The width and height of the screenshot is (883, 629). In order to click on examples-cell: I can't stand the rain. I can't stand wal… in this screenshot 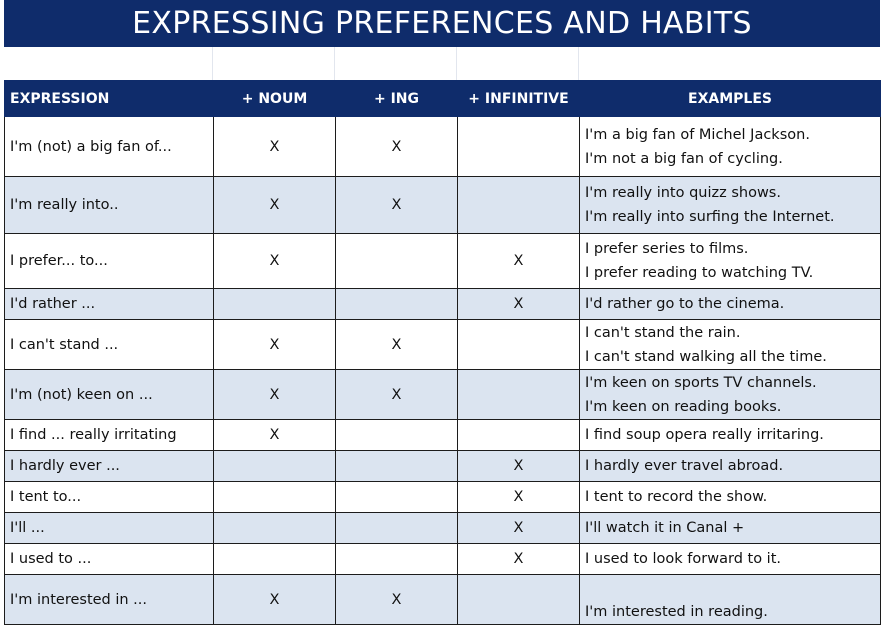, I will do `click(730, 344)`.